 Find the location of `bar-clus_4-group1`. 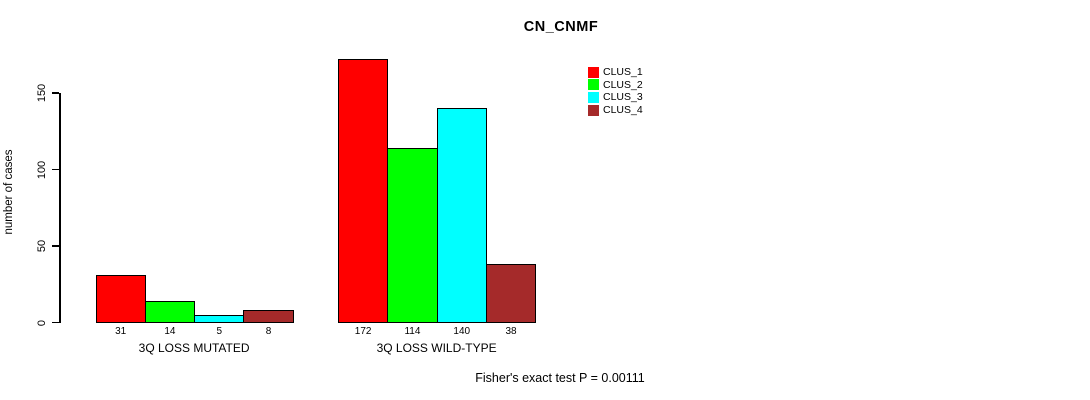

bar-clus_4-group1 is located at coordinates (268, 316).